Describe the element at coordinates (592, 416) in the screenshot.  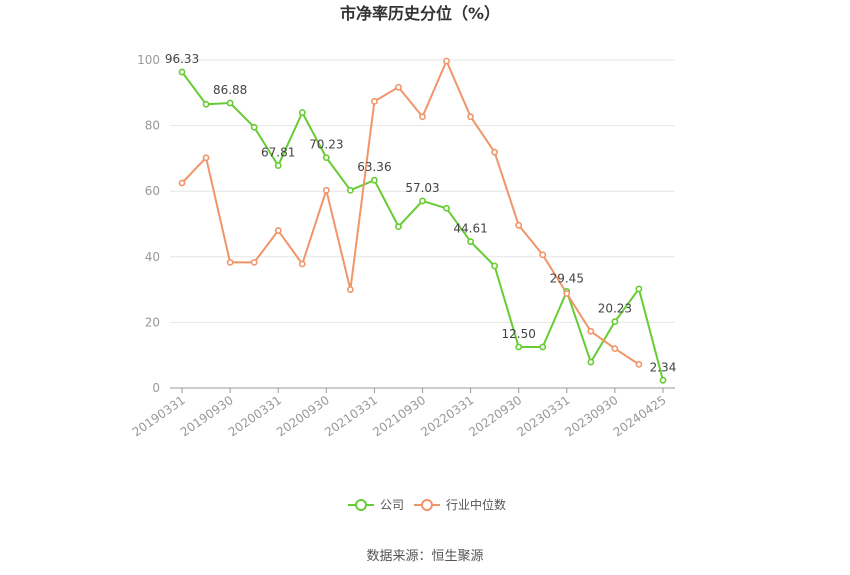
I see `x-tick-label: 20230930` at that location.